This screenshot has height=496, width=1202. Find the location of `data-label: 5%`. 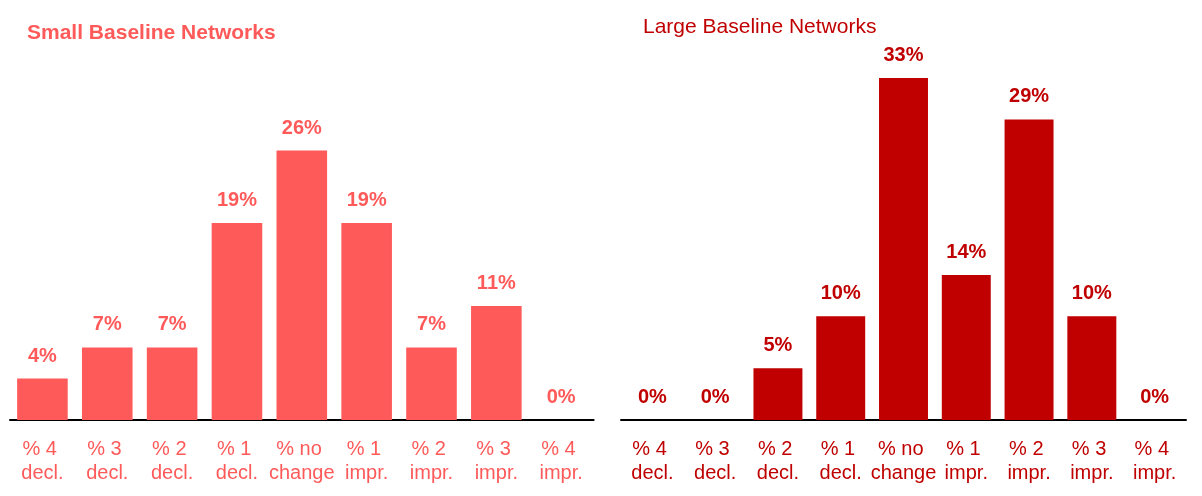

data-label: 5% is located at coordinates (778, 344).